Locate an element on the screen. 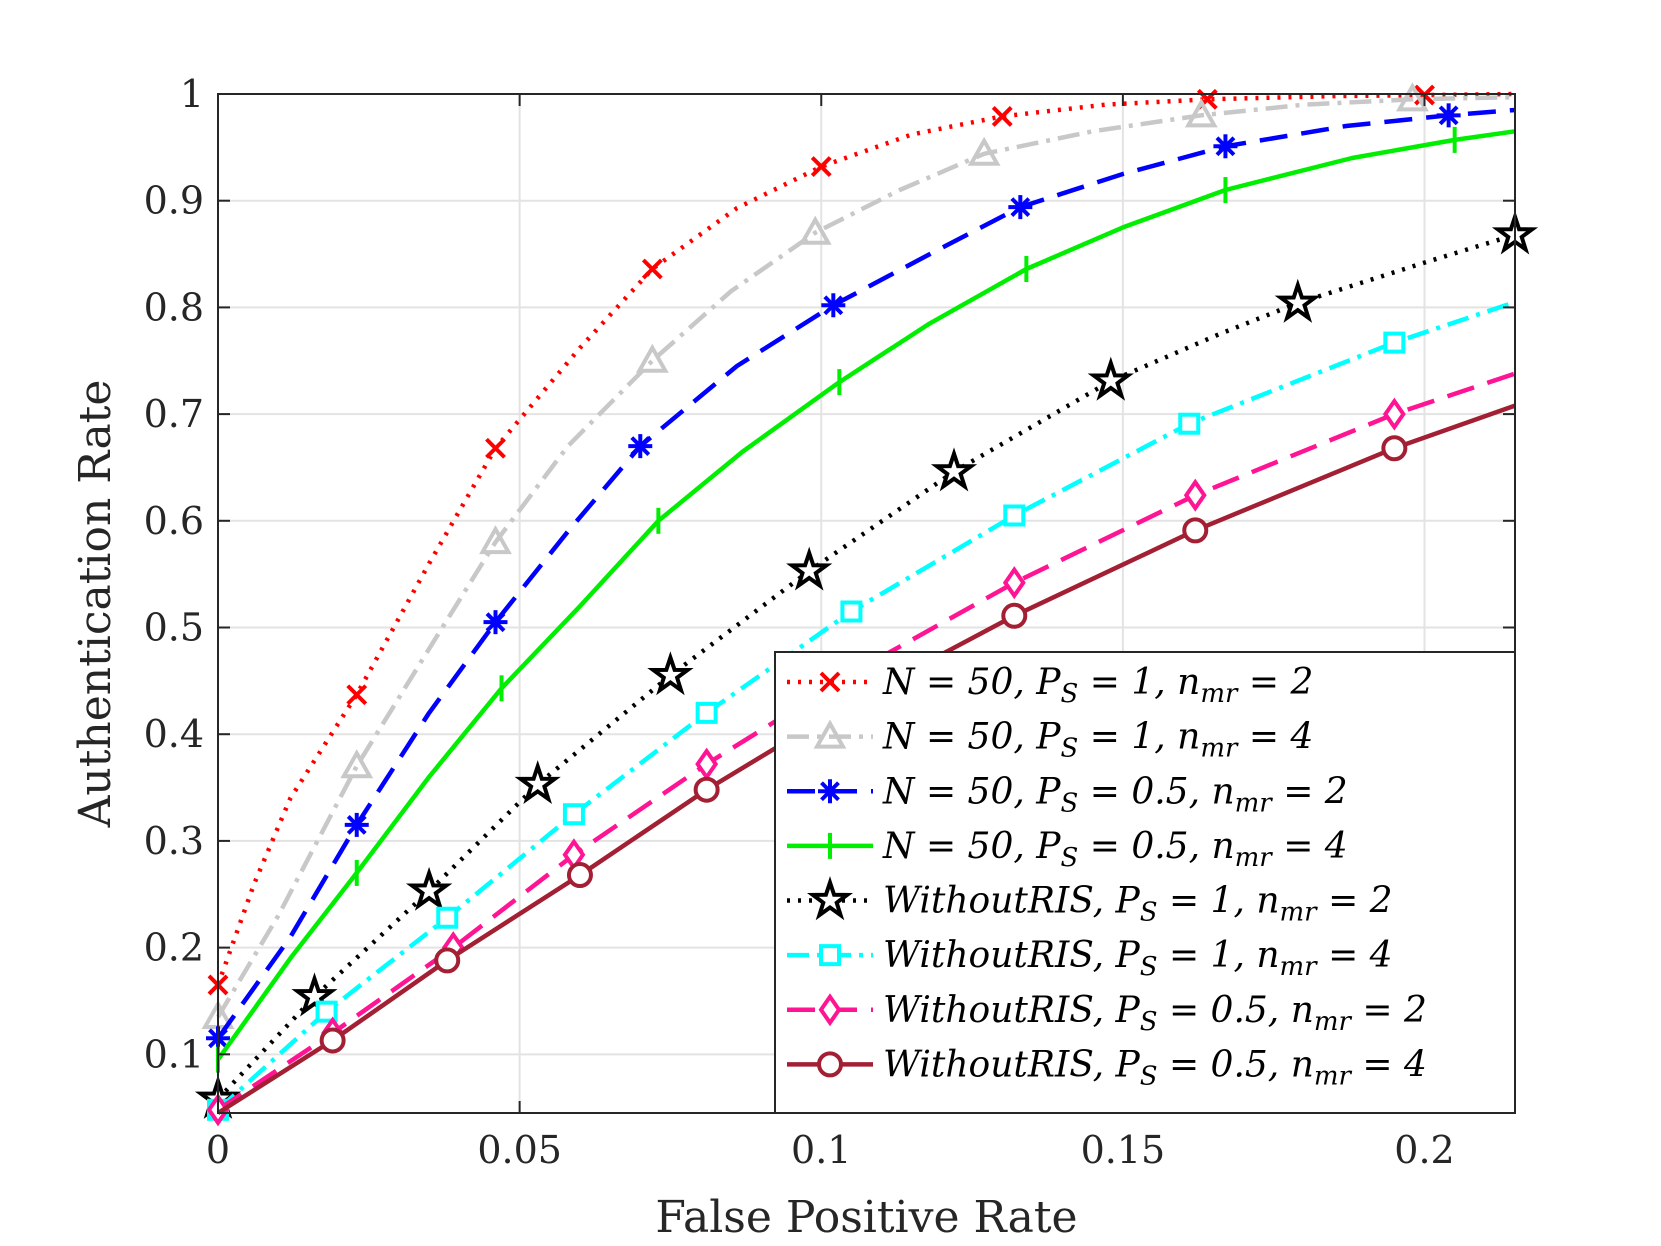 The width and height of the screenshot is (1661, 1246). legend-item: WithoutRIS, PS = 0.5, nmr = 2 is located at coordinates (1107, 1013).